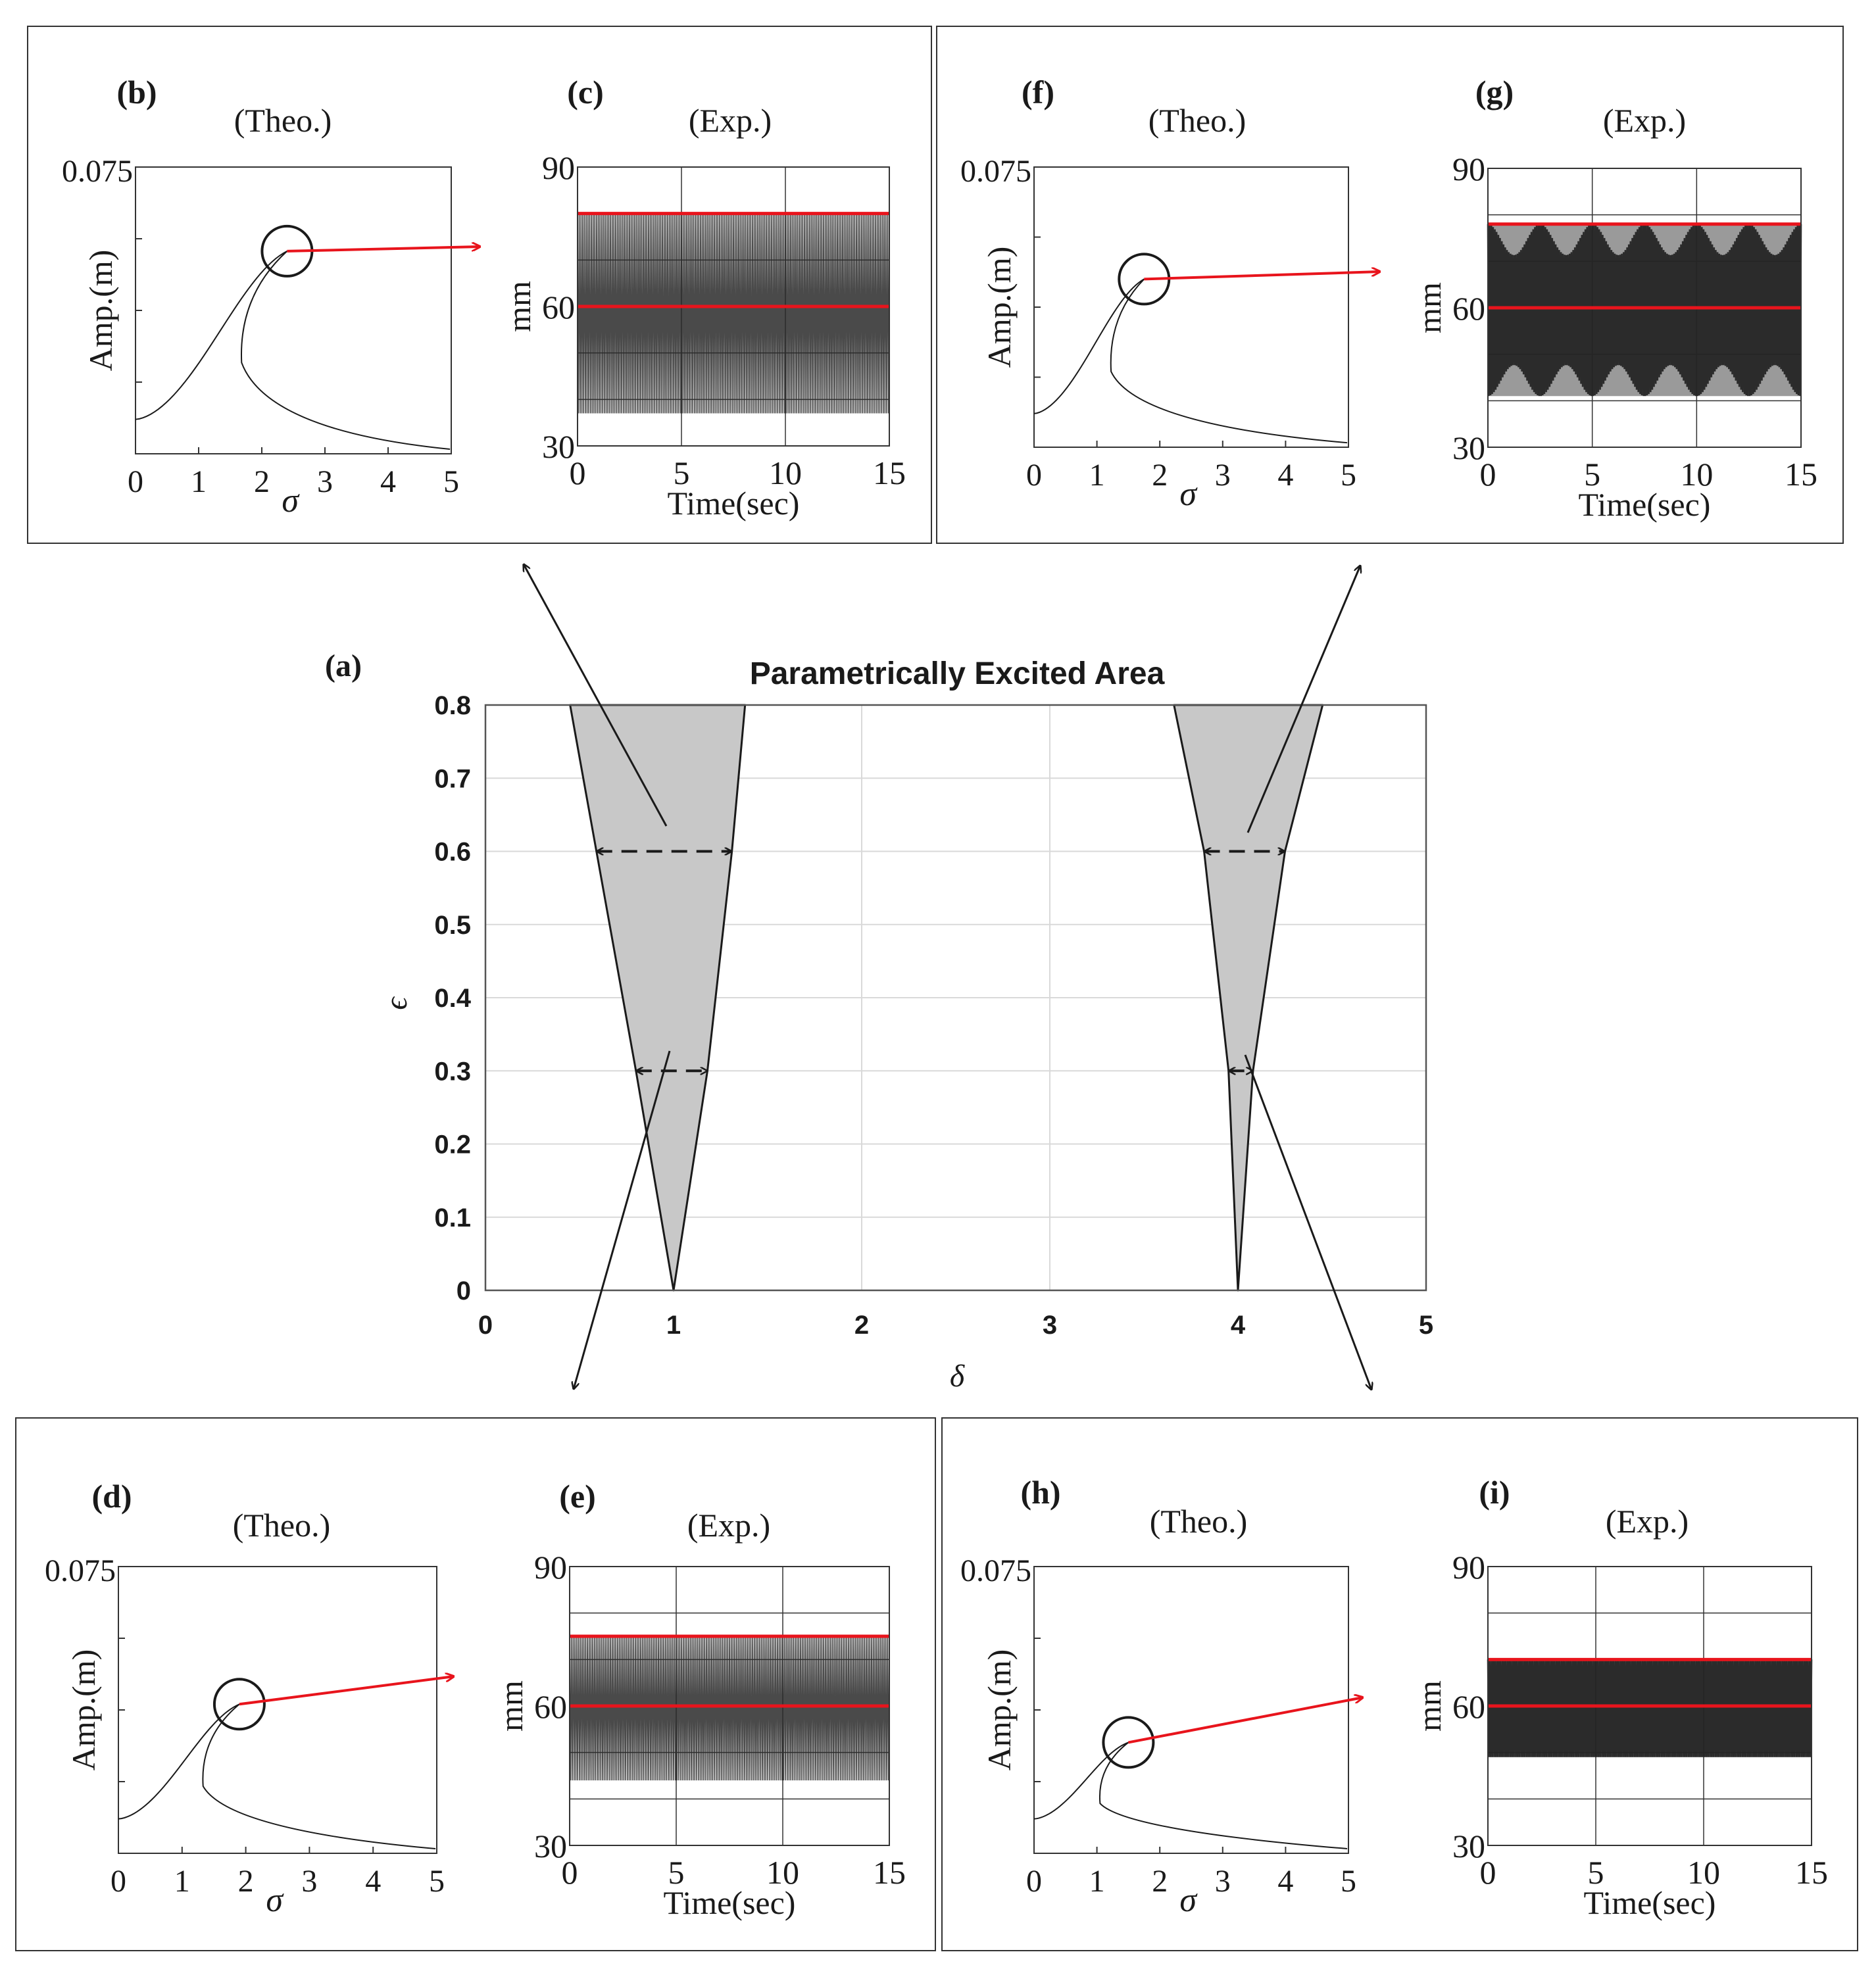 The image size is (1876, 1973). Describe the element at coordinates (577, 1496) in the screenshot. I see `panel-label: (e)` at that location.